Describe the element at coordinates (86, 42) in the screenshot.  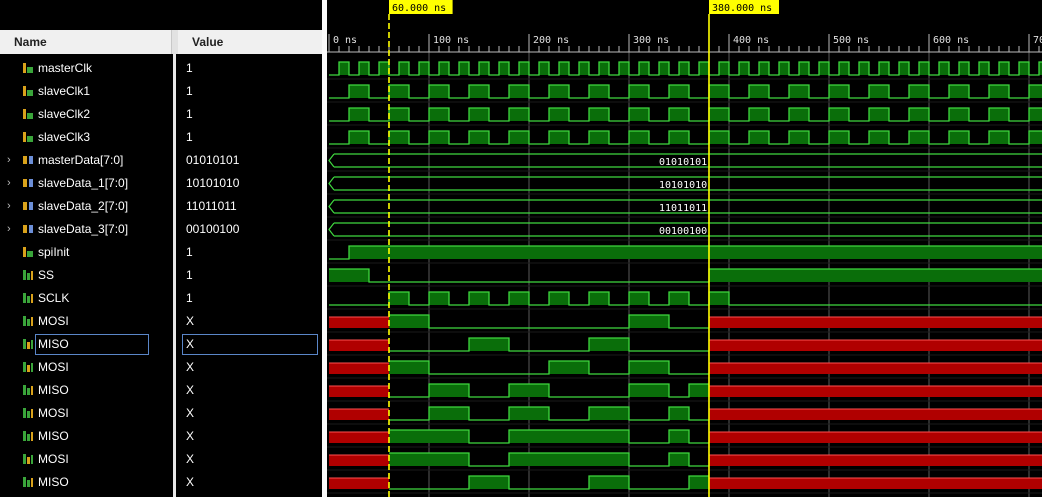
I see `name-column-header: Name` at that location.